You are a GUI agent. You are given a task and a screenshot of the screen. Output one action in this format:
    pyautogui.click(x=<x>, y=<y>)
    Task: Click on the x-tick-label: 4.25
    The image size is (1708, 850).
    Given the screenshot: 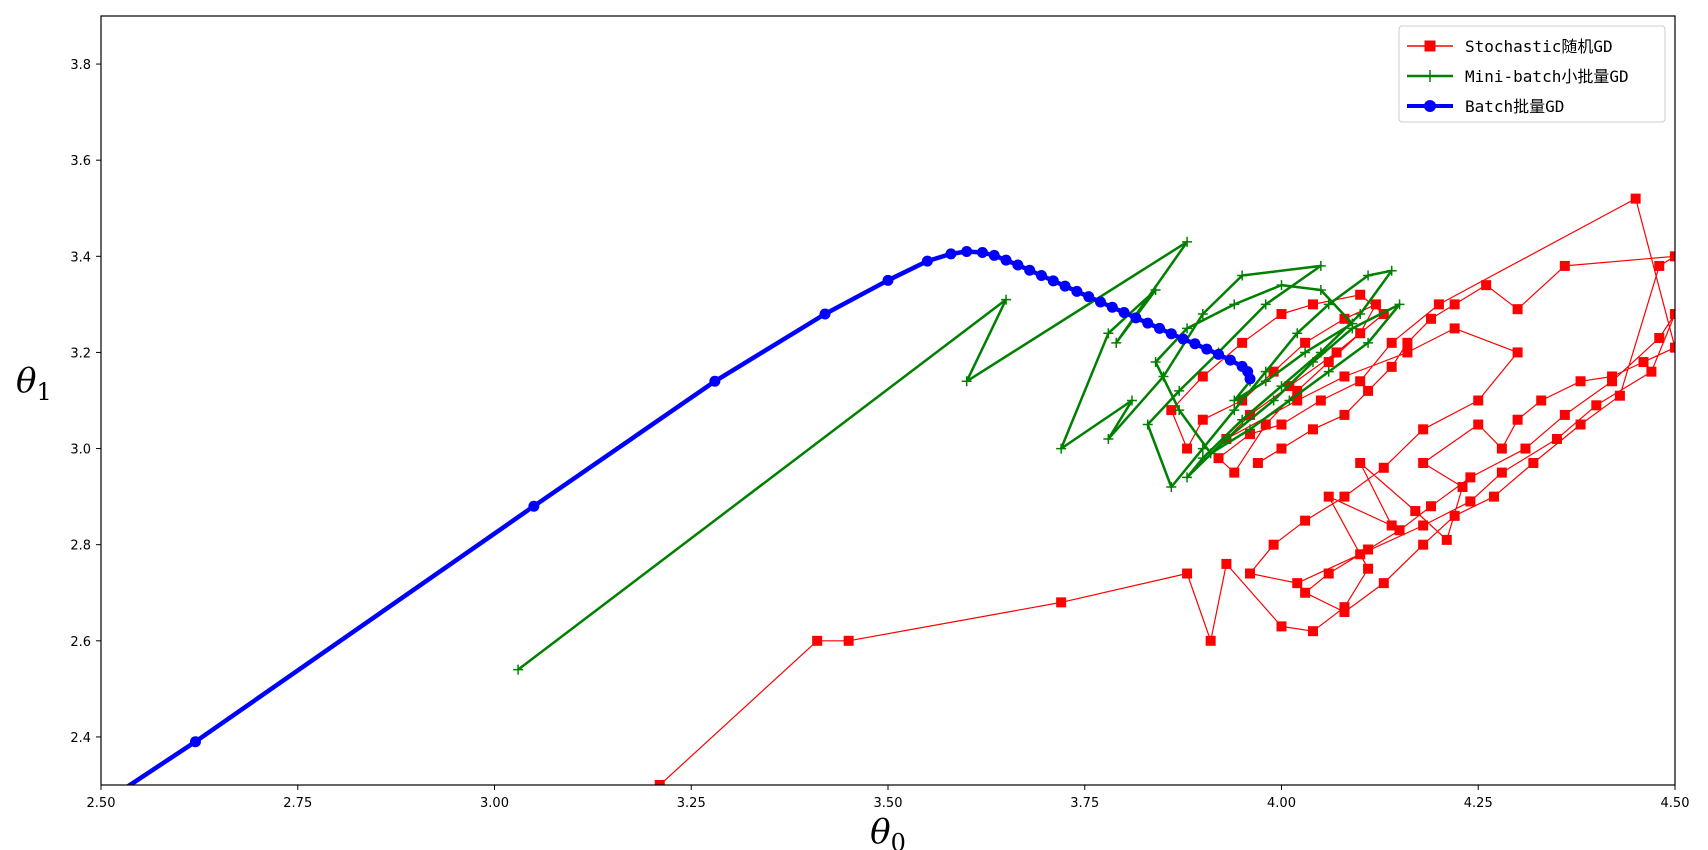 What is the action you would take?
    pyautogui.click(x=1478, y=803)
    